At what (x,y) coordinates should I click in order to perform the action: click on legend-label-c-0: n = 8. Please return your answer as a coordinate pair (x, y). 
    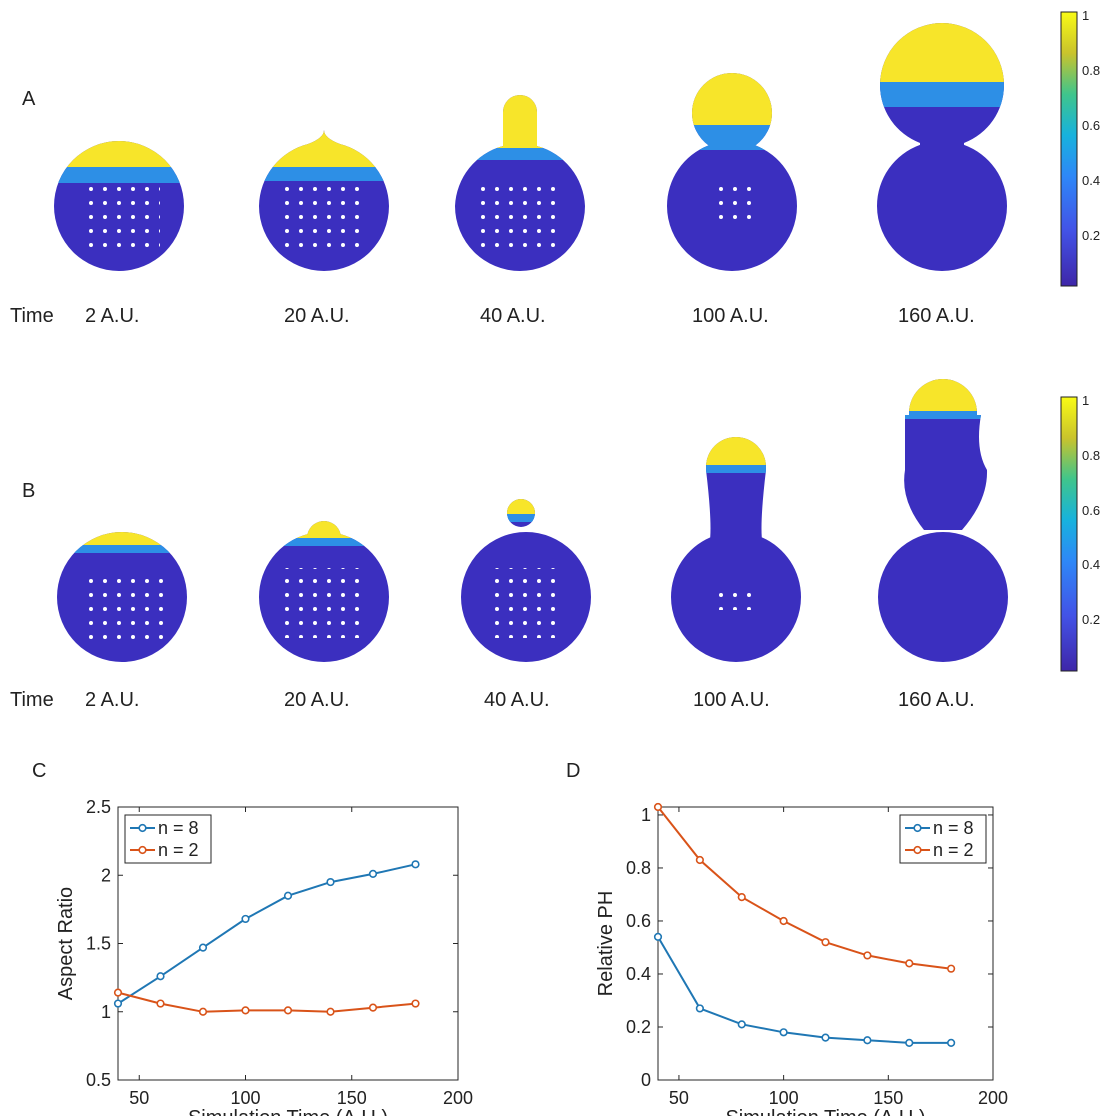
    Looking at the image, I should click on (178, 828).